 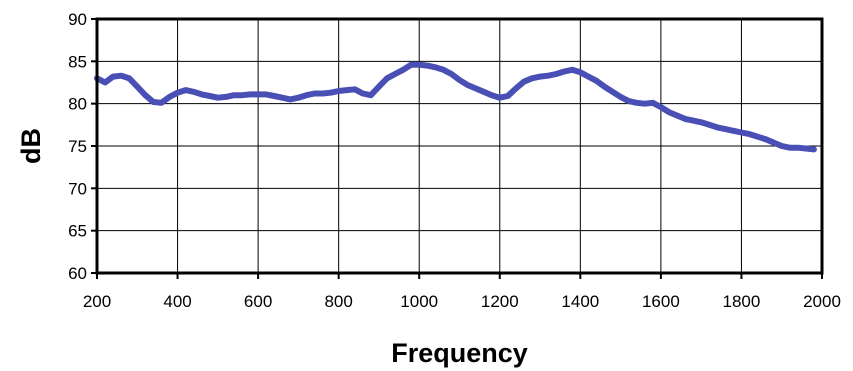 What do you see at coordinates (77, 104) in the screenshot?
I see `y-tick-label: 80` at bounding box center [77, 104].